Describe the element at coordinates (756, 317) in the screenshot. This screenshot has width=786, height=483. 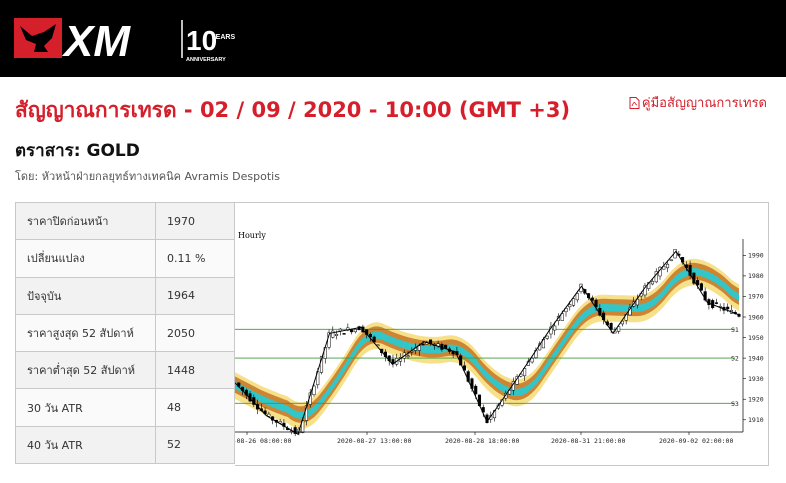
I see `y-tick-label: 1960` at that location.